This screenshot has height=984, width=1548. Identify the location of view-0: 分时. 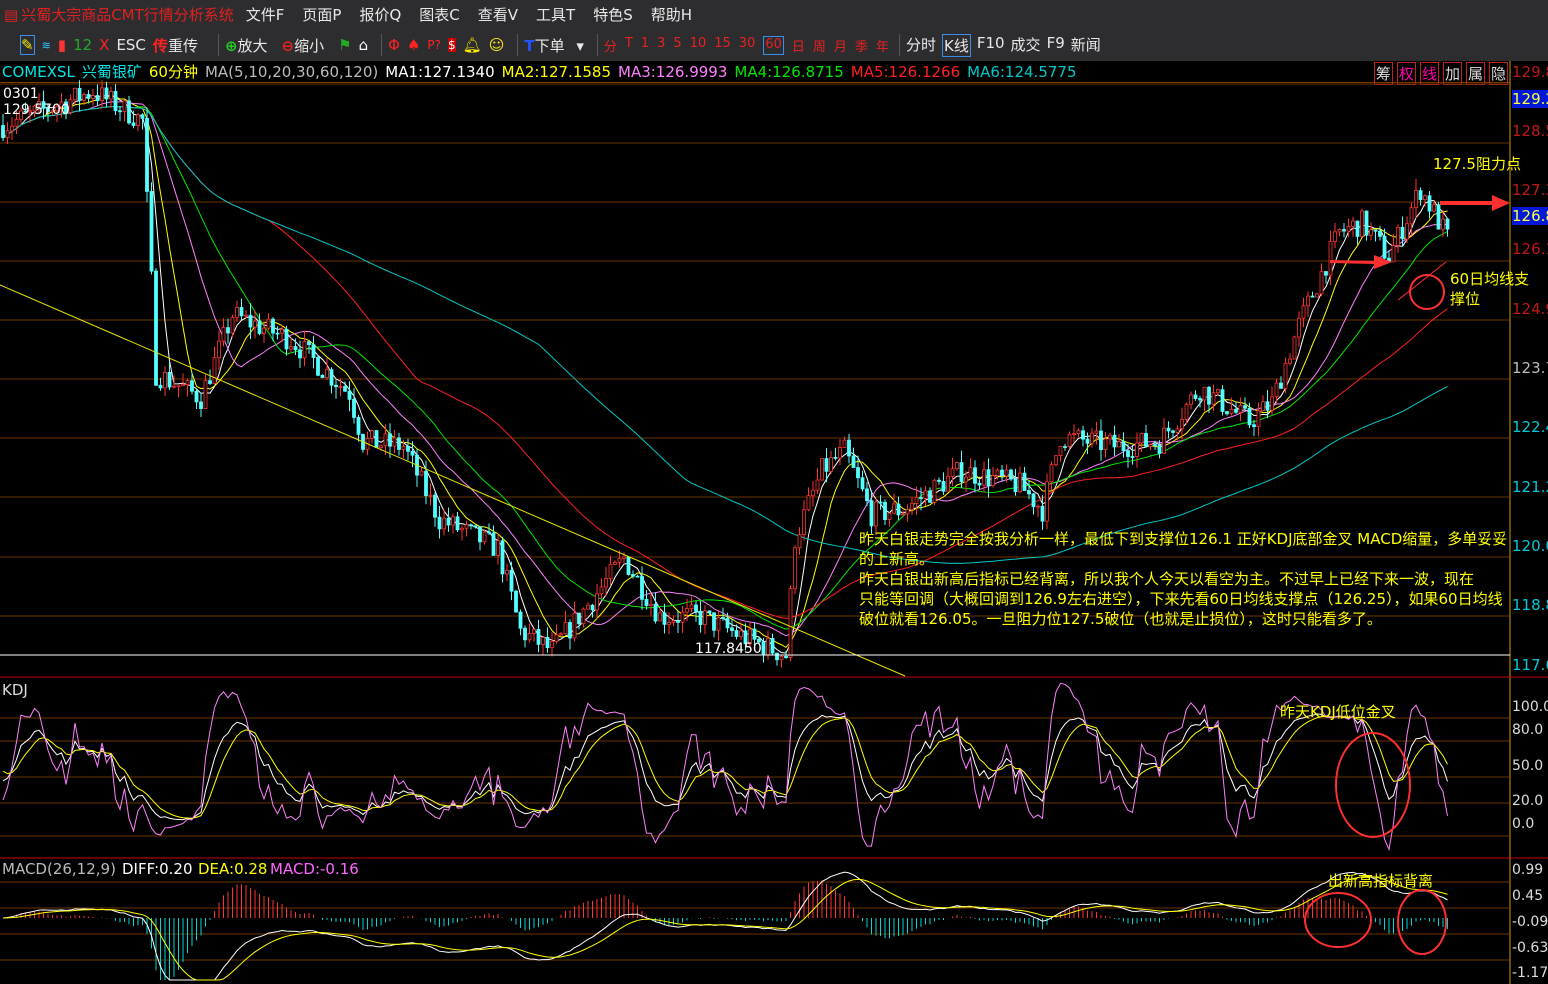
(920, 44).